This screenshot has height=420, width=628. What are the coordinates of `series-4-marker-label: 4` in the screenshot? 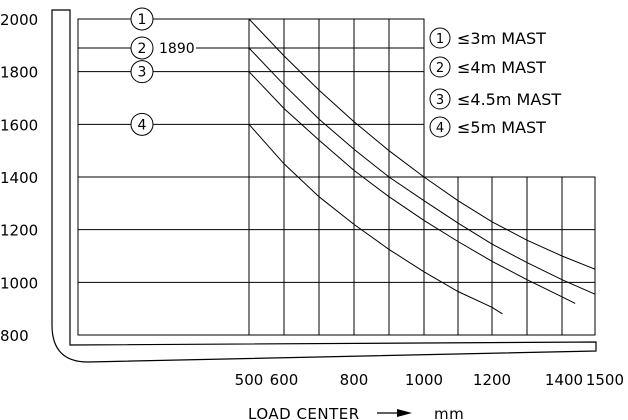 It's located at (142, 125).